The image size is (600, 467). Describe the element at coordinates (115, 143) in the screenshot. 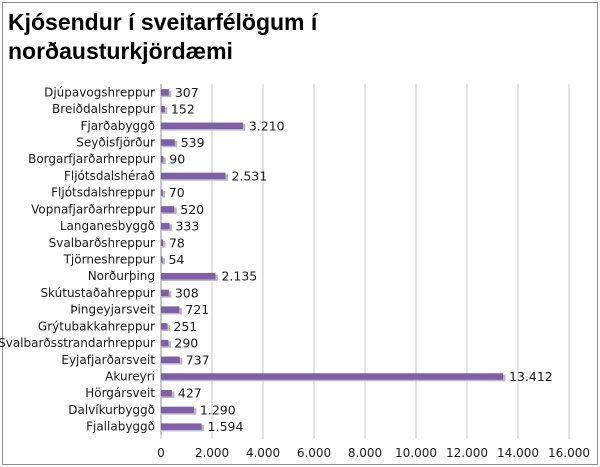

I see `category-label: Seyðisfjörður` at that location.